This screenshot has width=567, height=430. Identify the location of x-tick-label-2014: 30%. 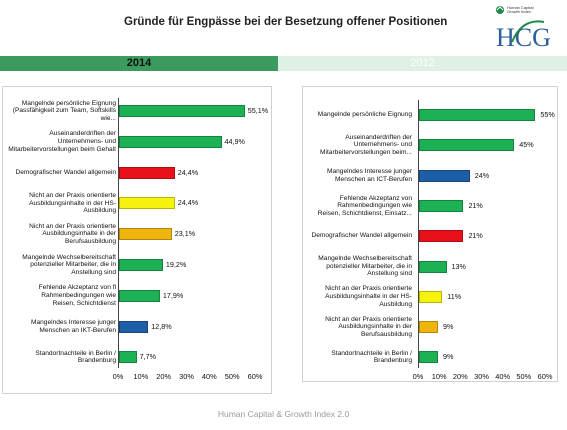
(186, 376).